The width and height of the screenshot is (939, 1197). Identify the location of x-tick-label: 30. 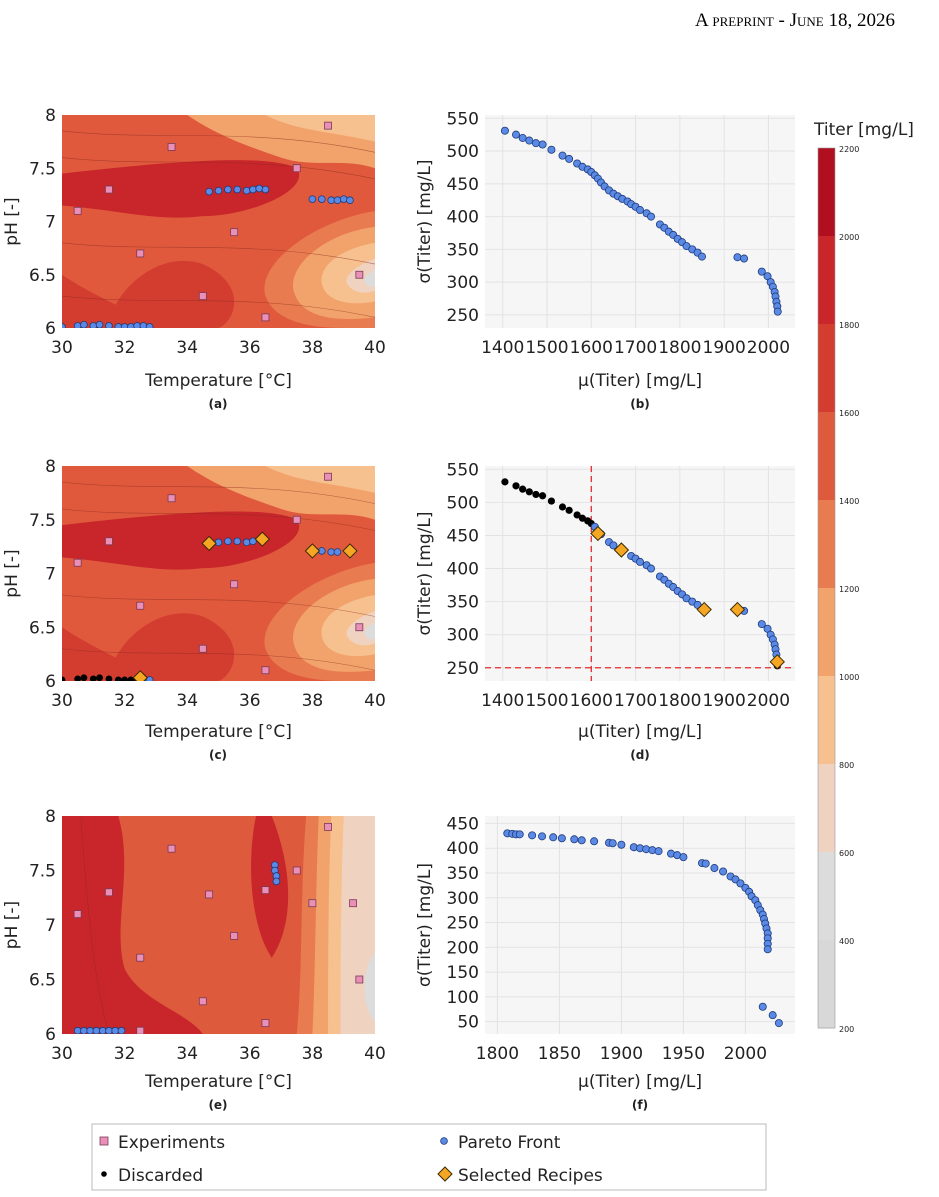
(62, 348).